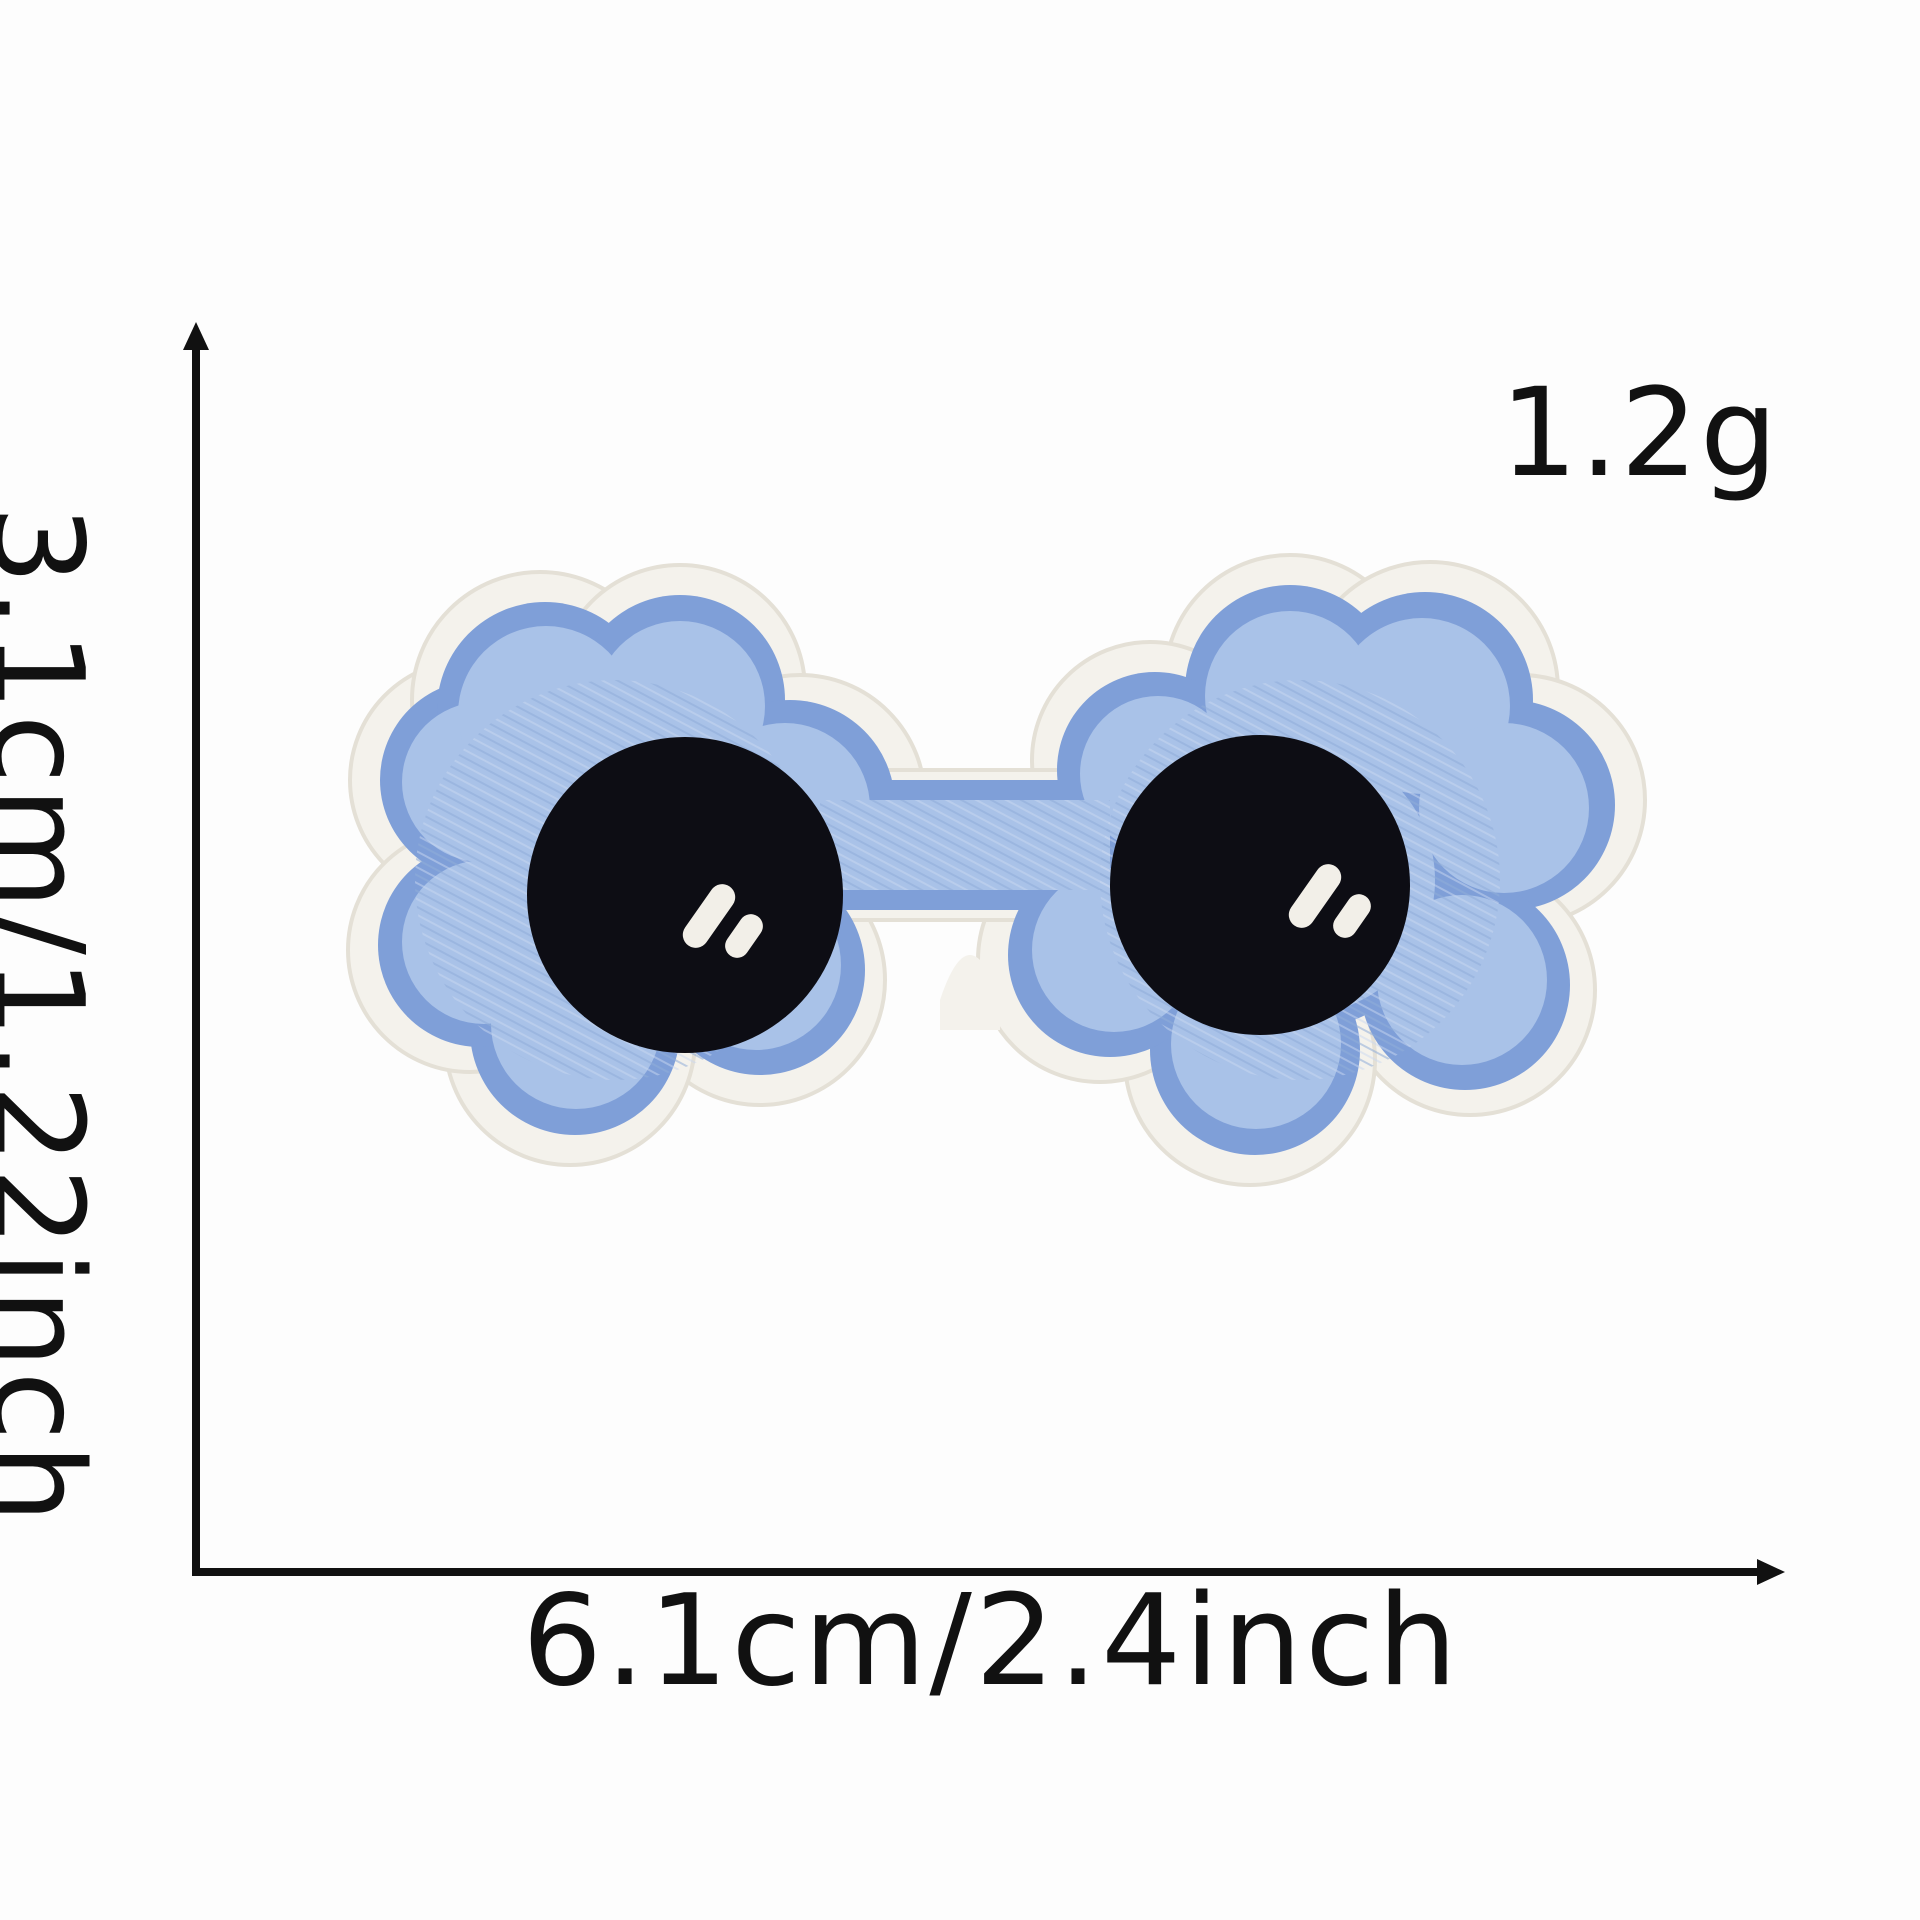 This screenshot has height=1920, width=1920. What do you see at coordinates (1640, 433) in the screenshot?
I see `weight-label: 1.2g` at bounding box center [1640, 433].